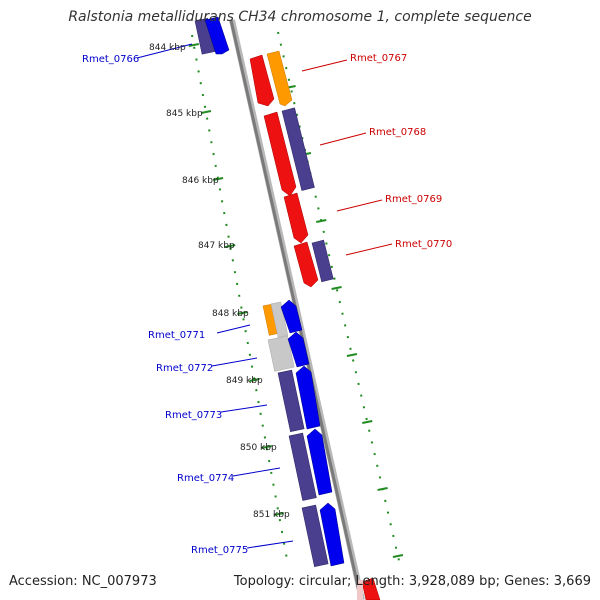 The width and height of the screenshot is (600, 600). What do you see at coordinates (279, 78) in the screenshot?
I see `orange-feature-block` at bounding box center [279, 78].